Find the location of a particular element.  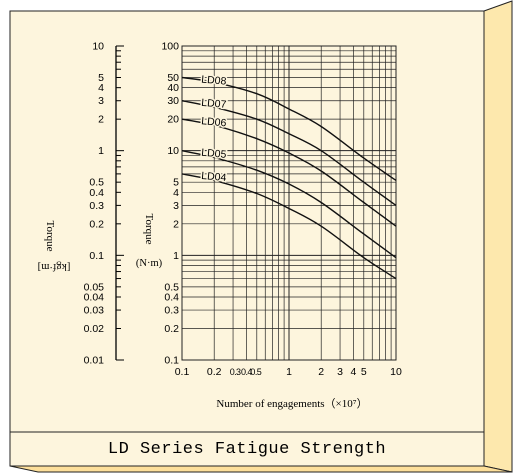

y-tick-label: 10 is located at coordinates (173, 151).